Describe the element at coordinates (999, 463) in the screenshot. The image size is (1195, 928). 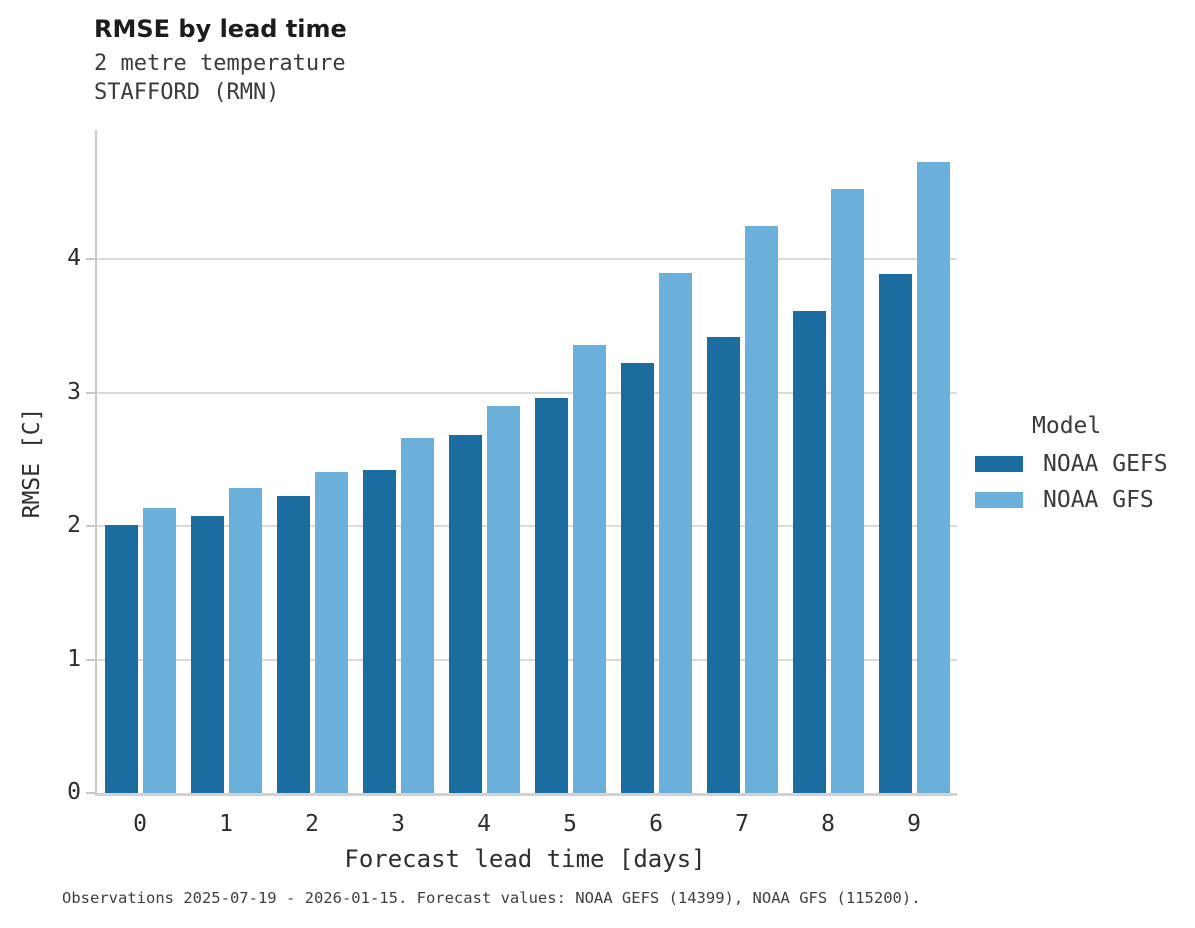
I see `legend-swatch-noaa-gefs-icon` at that location.